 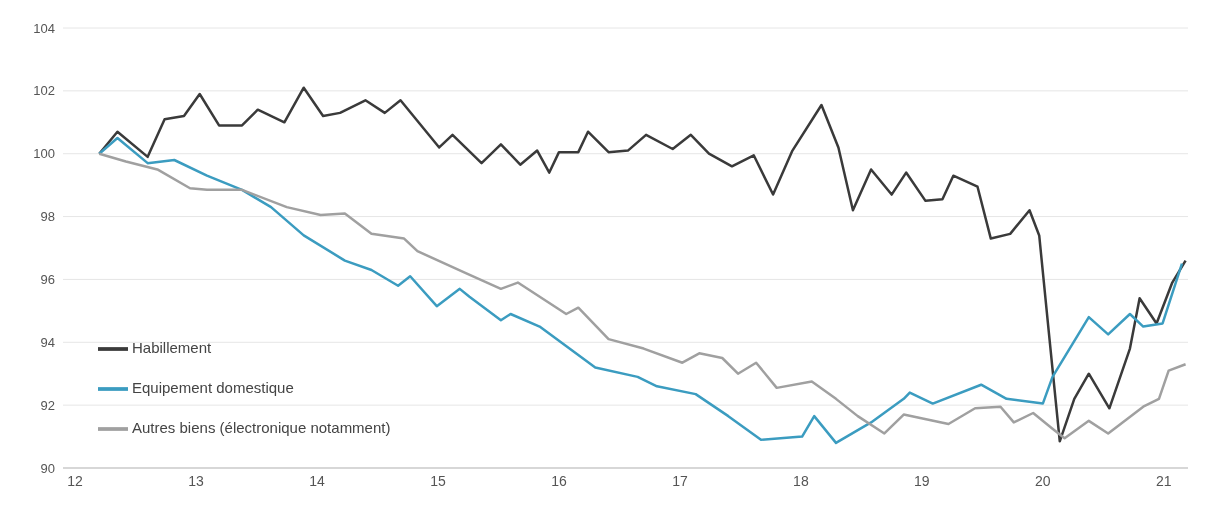 What do you see at coordinates (75, 480) in the screenshot?
I see `x-tick-label: 12` at bounding box center [75, 480].